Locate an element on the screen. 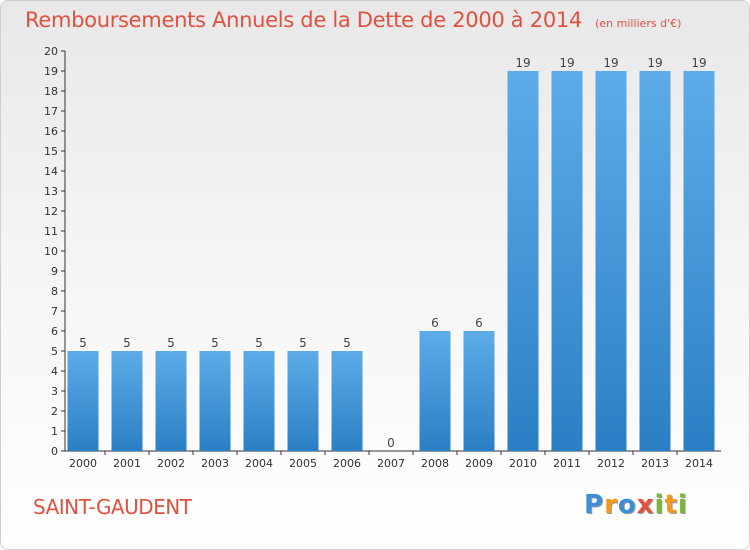 This screenshot has width=750, height=550. chart-subtitle: (en milliers d'€) is located at coordinates (638, 23).